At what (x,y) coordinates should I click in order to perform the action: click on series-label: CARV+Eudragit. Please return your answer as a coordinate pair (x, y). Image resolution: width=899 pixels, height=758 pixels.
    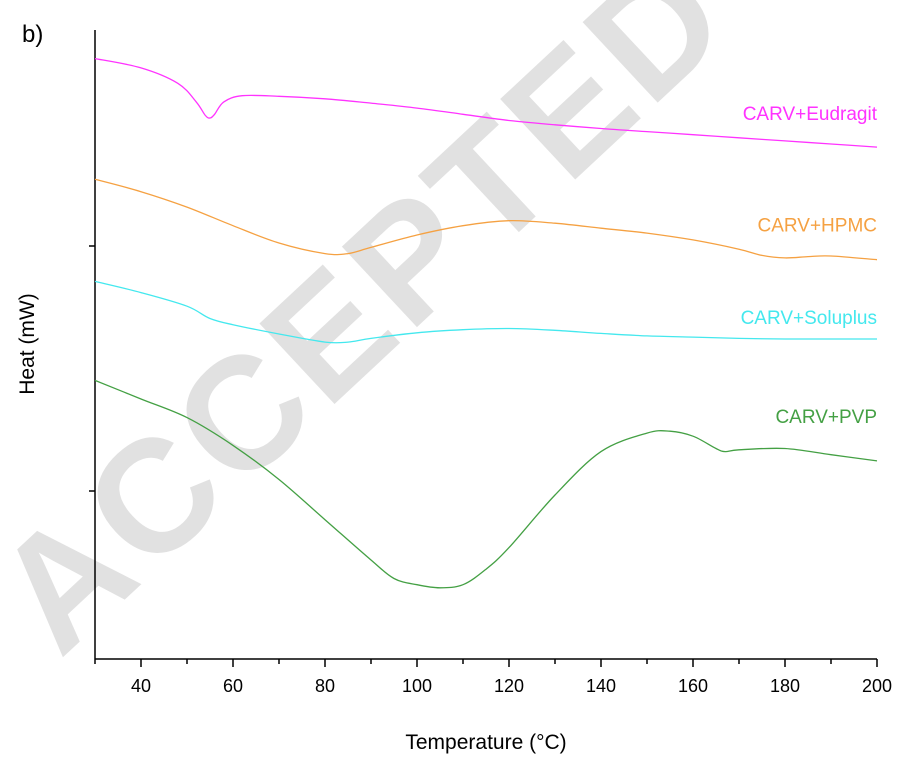
    Looking at the image, I should click on (810, 114).